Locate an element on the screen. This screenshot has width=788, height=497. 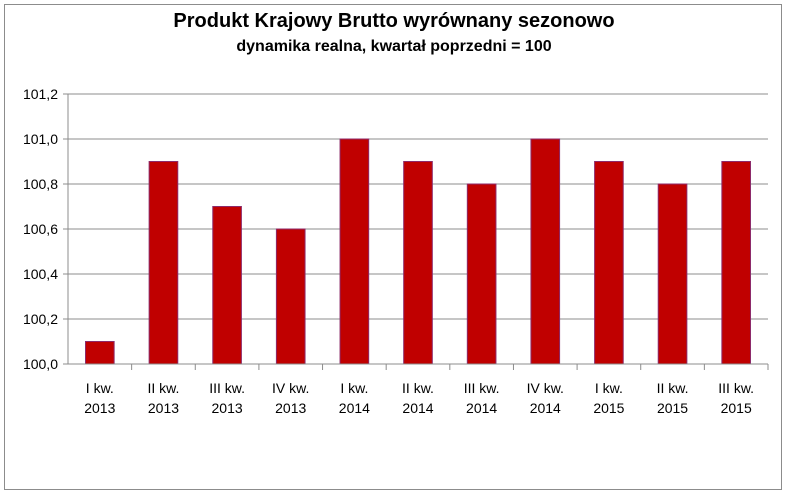
y-tick-label: 100,0 is located at coordinates (40, 364).